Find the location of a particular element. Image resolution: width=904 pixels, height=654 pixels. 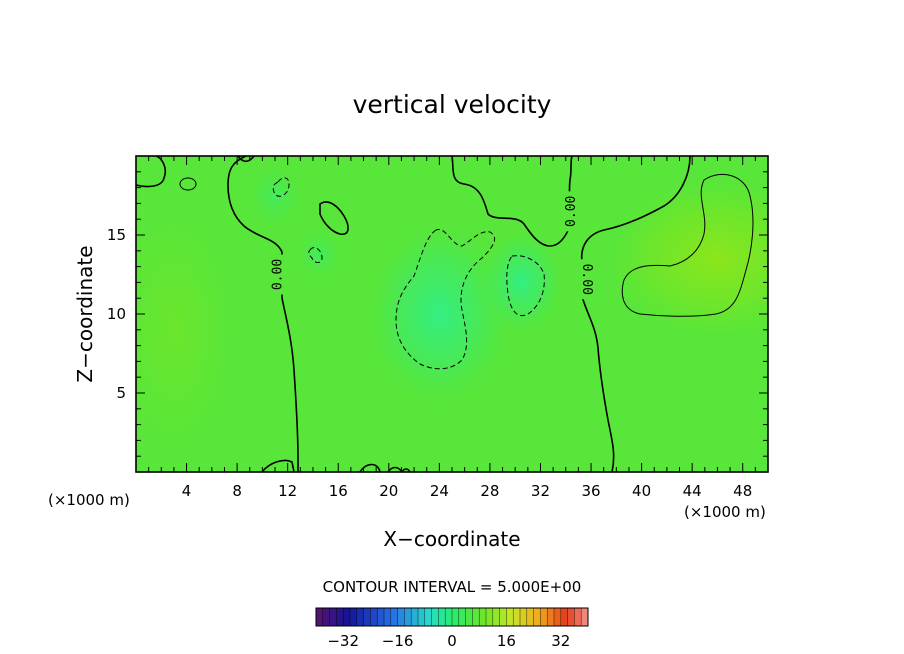

x-tick-label: 40 is located at coordinates (641, 491).